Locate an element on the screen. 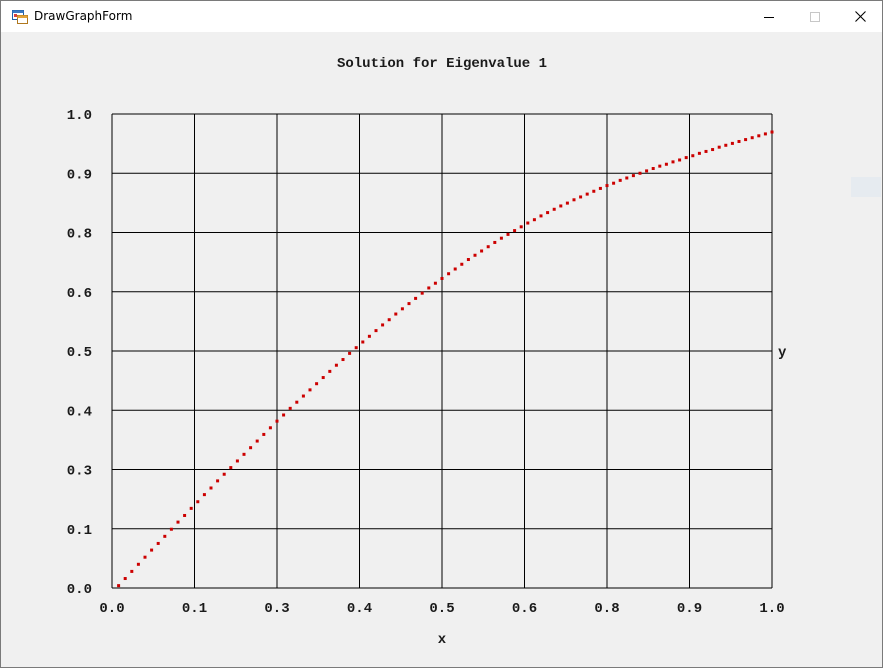 This screenshot has height=668, width=883. maximize-button is located at coordinates (815, 16).